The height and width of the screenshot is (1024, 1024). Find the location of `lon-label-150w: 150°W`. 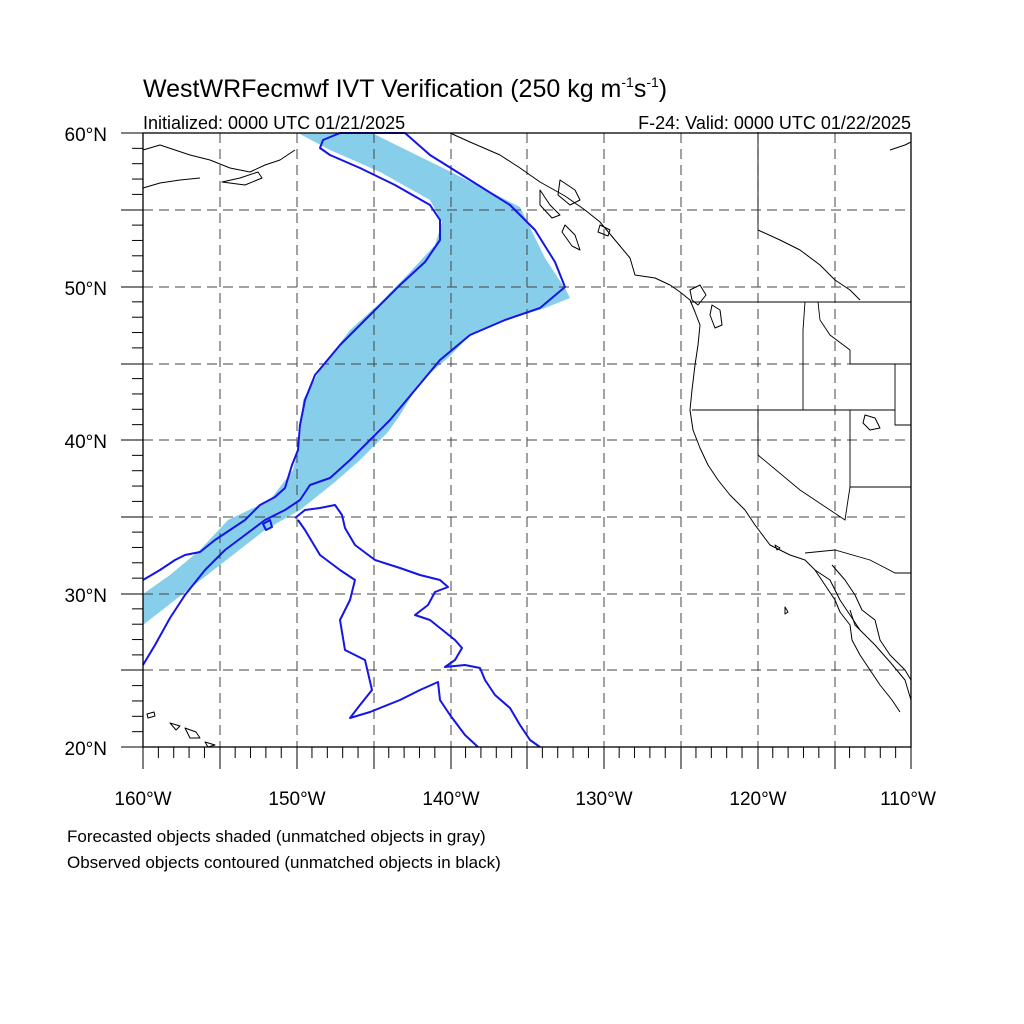

lon-label-150w: 150°W is located at coordinates (296, 799).